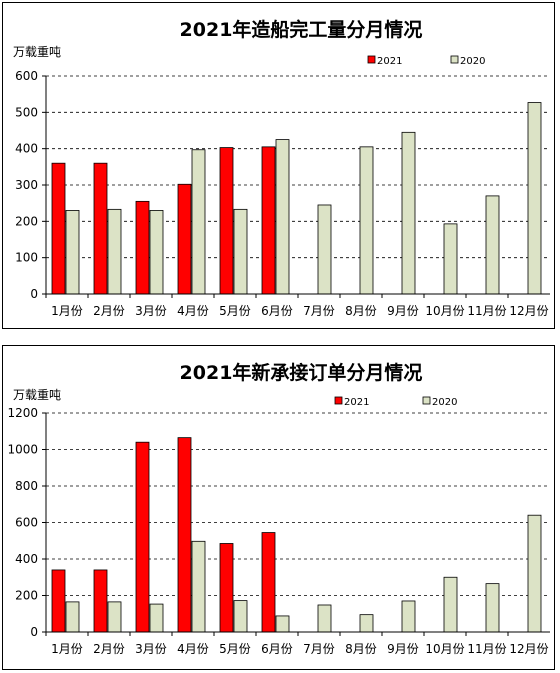 The width and height of the screenshot is (560, 673). I want to click on y-tick-label: 300, so click(26, 185).